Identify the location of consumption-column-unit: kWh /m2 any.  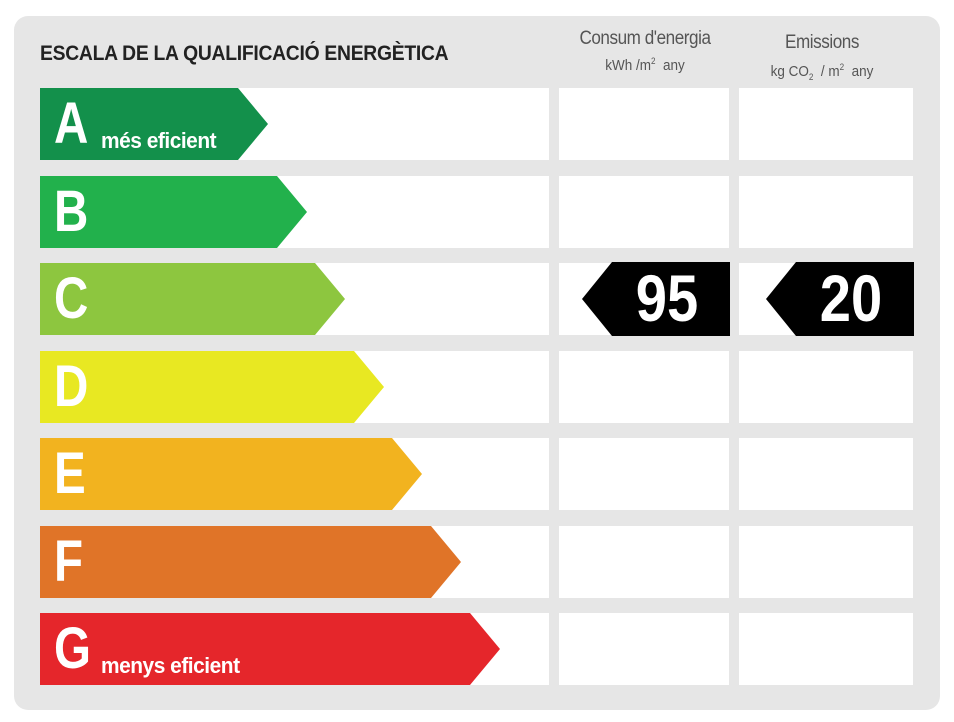
(645, 65).